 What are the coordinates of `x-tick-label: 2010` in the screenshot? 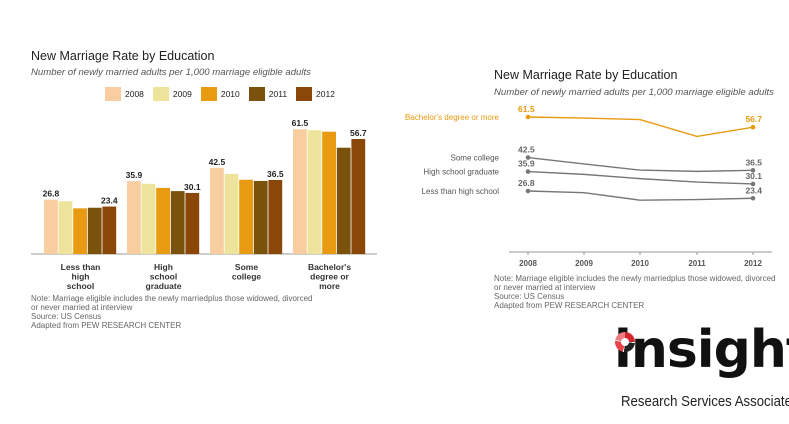 It's located at (640, 263).